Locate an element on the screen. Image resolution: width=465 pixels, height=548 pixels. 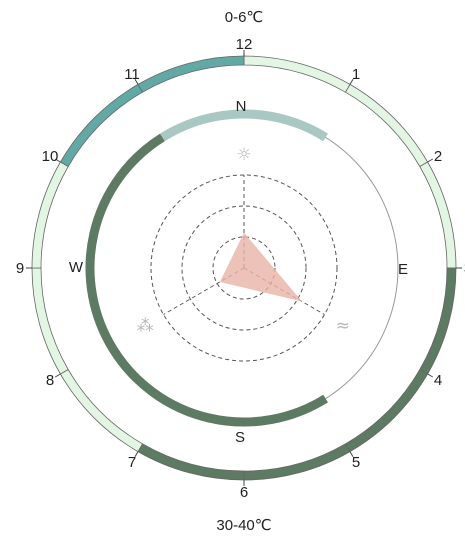
radar-area is located at coordinates (260, 267).